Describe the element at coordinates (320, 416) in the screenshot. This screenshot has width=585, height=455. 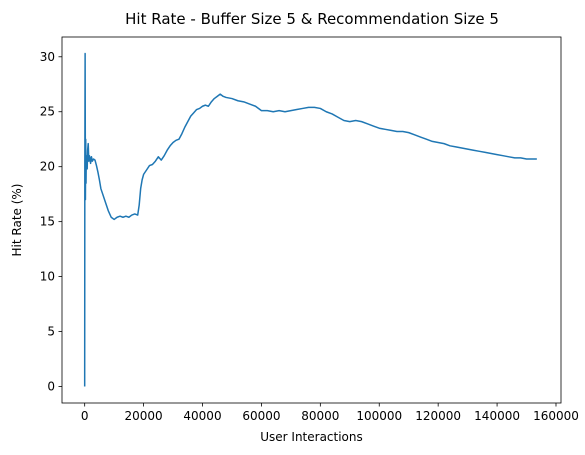
I see `x-tick-label: 80000` at that location.